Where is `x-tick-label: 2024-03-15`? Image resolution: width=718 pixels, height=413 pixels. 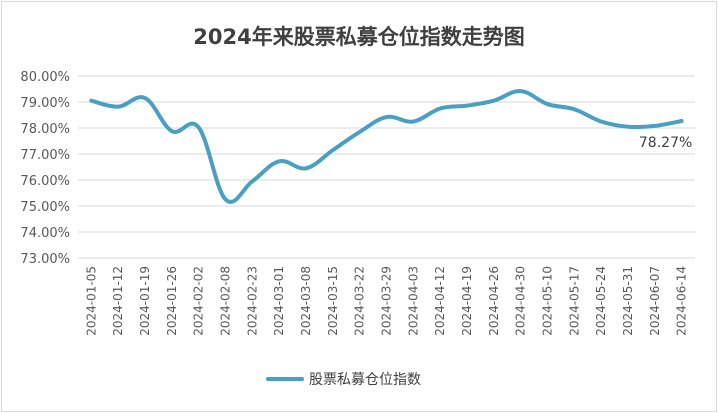
x-tick-label: 2024-03-15 is located at coordinates (333, 301).